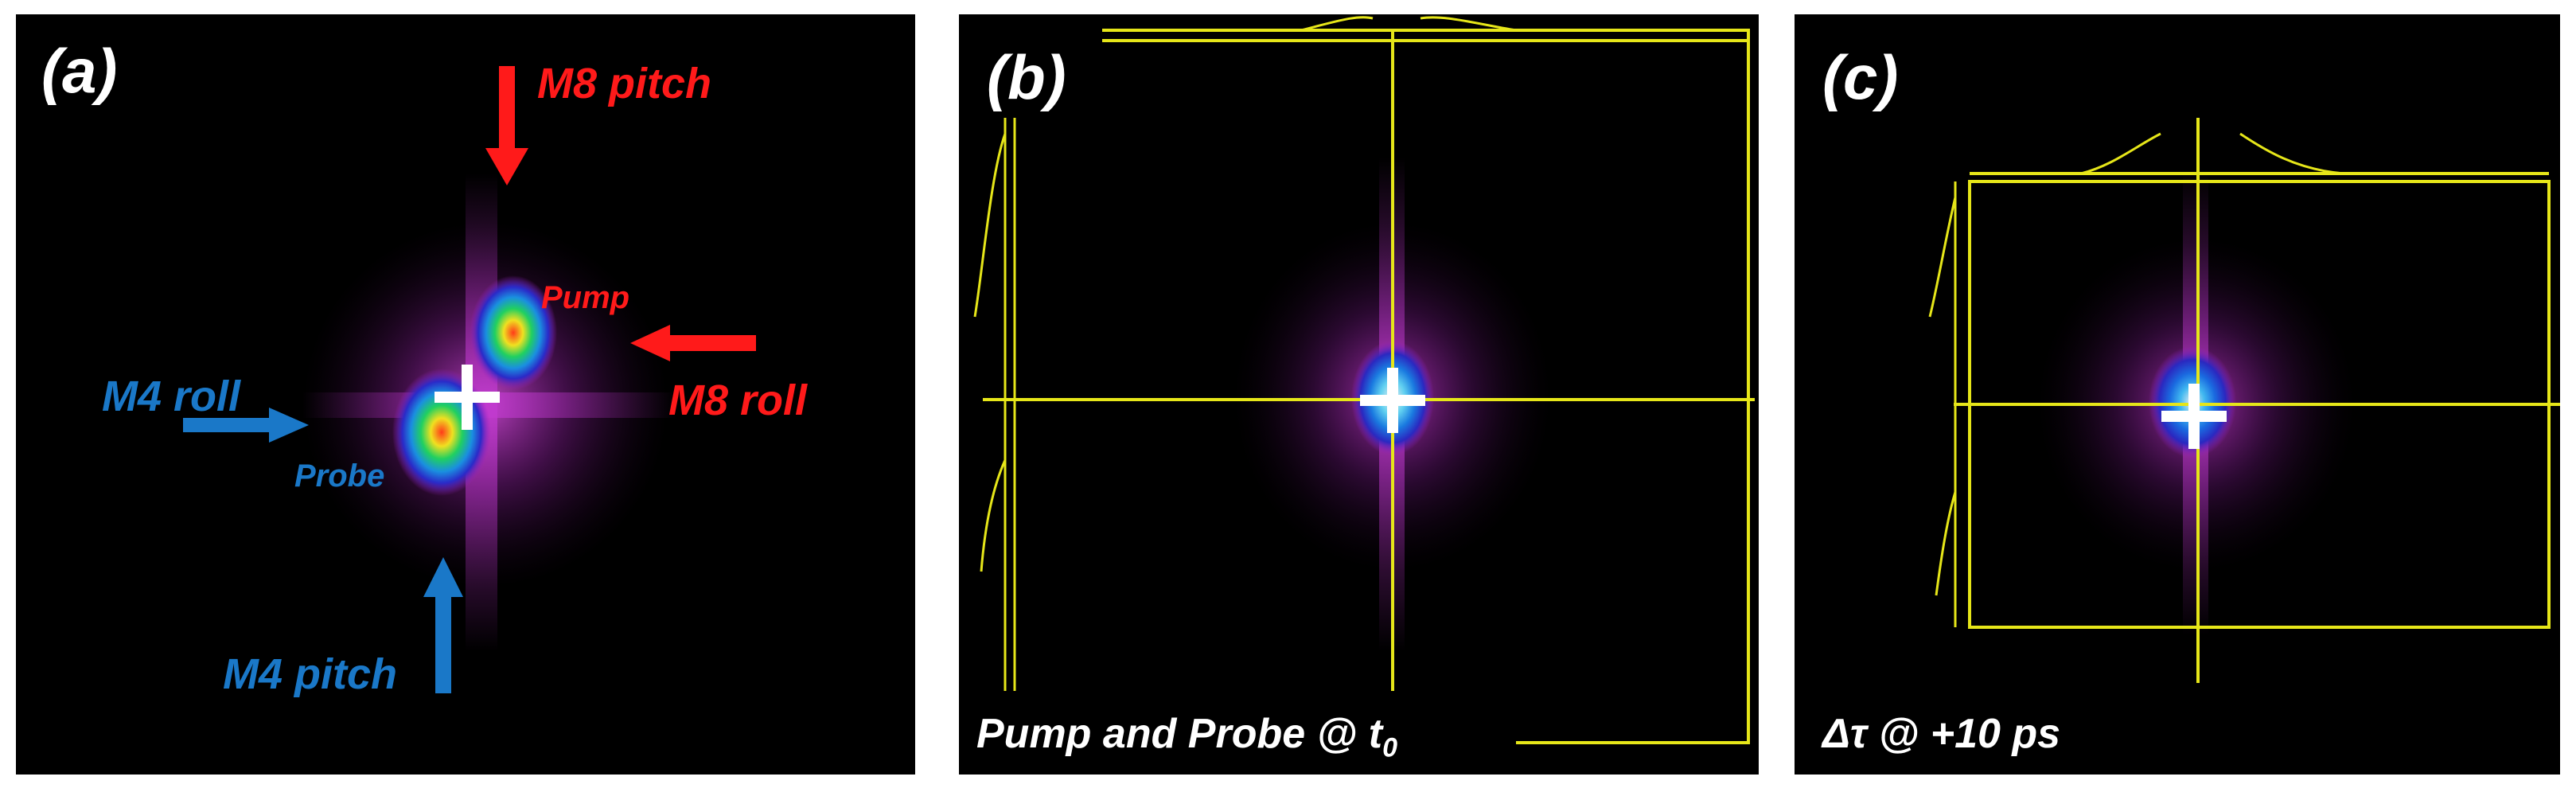 The image size is (2576, 796). I want to click on m4-pitch-label: M4 pitch, so click(310, 674).